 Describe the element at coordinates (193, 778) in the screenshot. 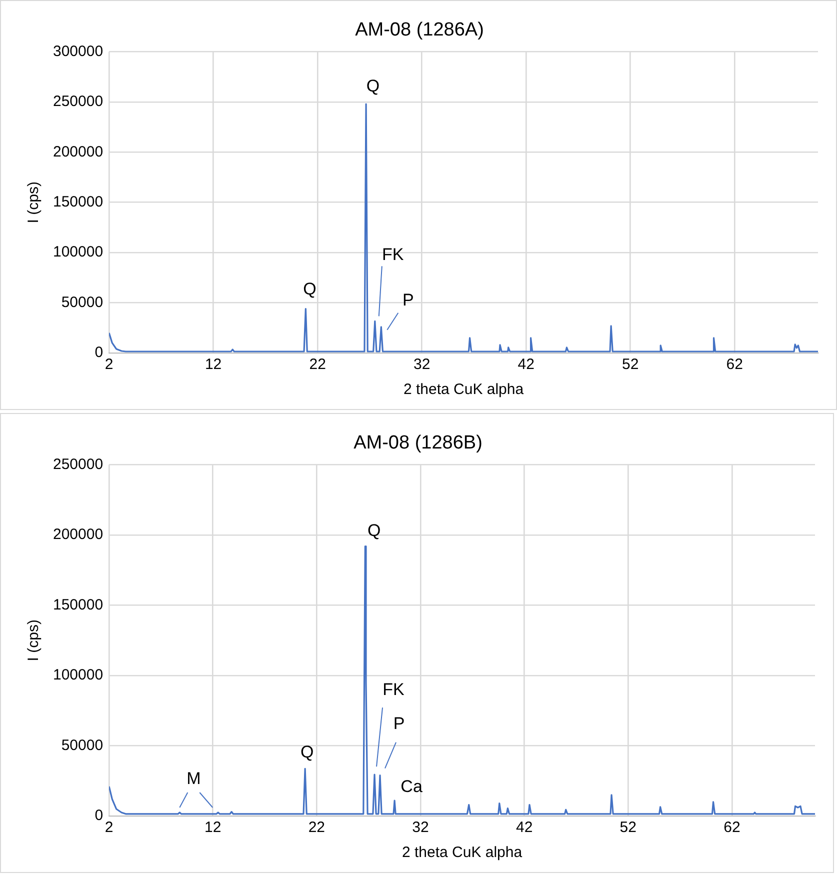

I see `annotation: M` at that location.